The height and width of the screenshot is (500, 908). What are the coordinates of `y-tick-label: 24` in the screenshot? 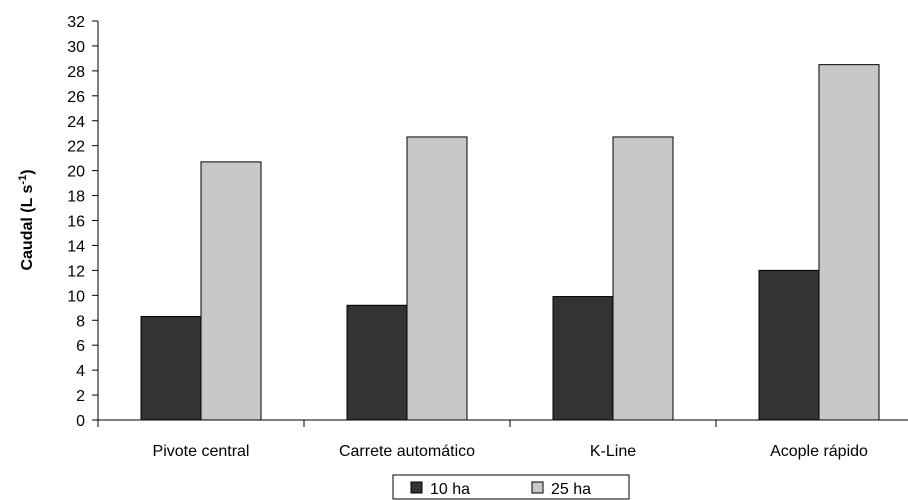 It's located at (76, 122).